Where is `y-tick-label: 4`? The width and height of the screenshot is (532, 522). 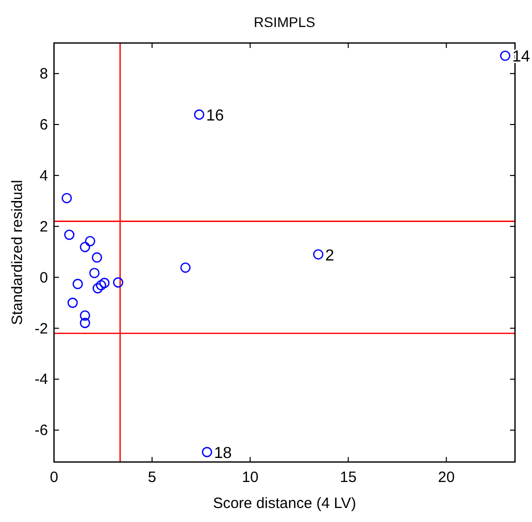 y-tick-label: 4 is located at coordinates (44, 175).